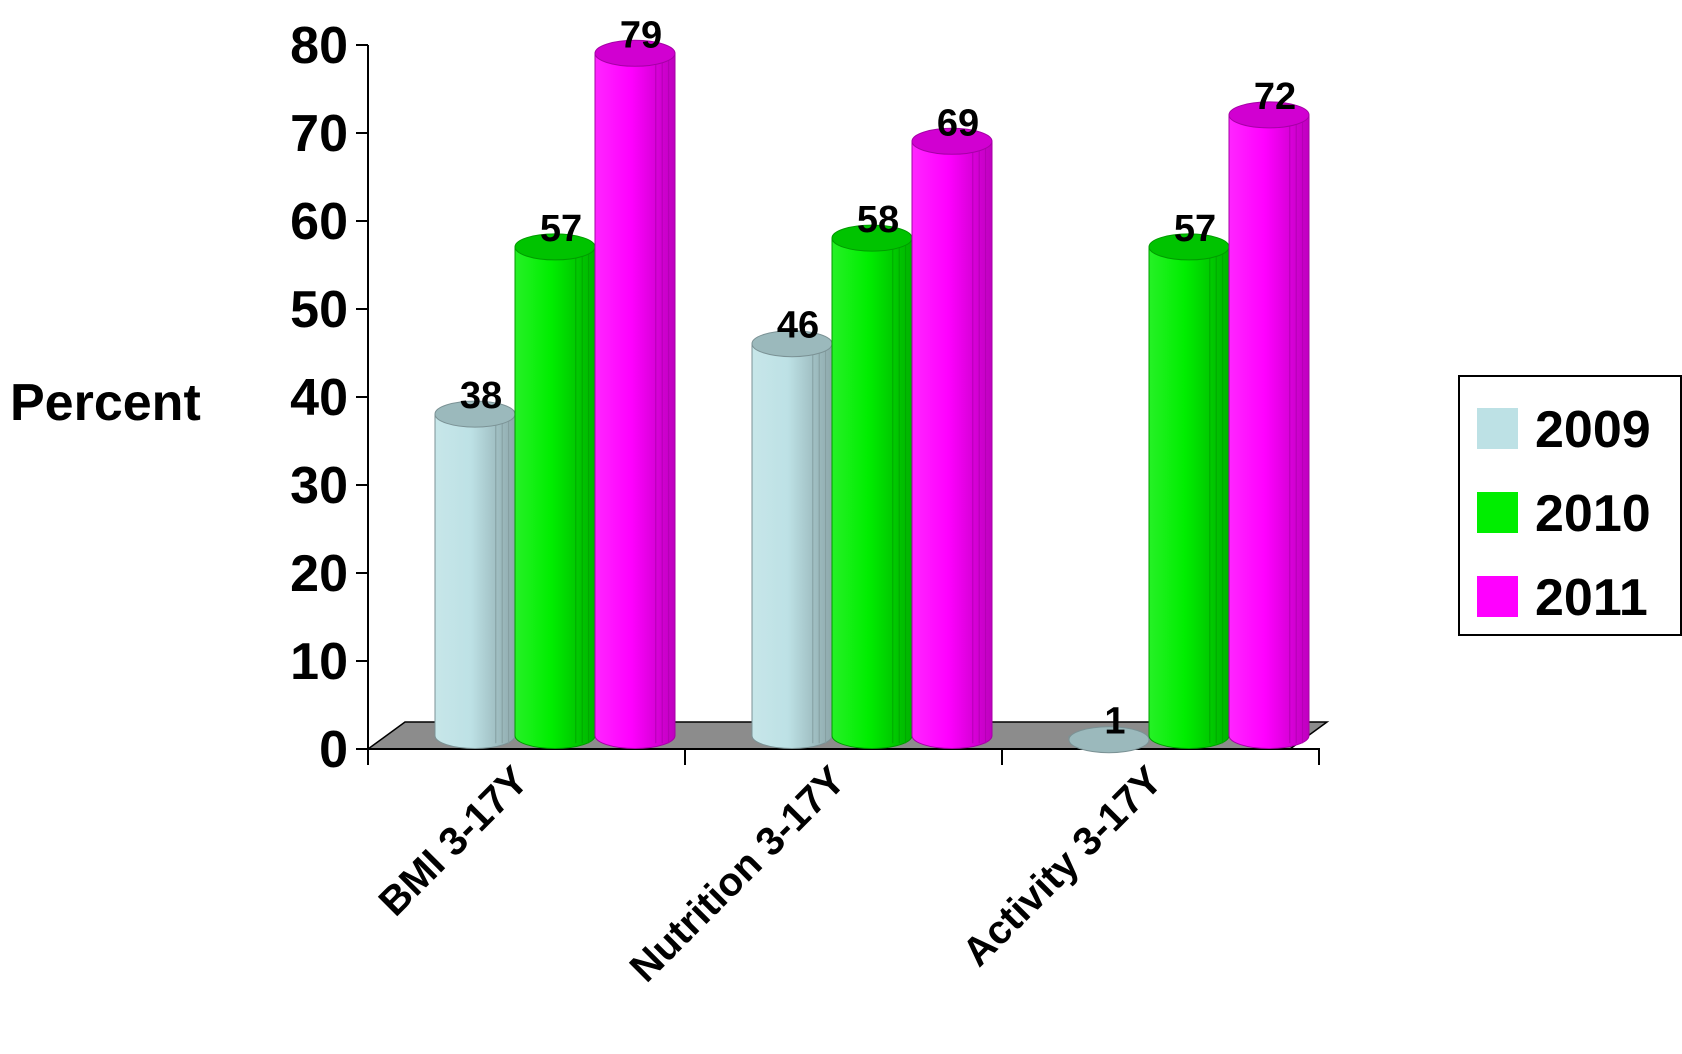 The height and width of the screenshot is (1054, 1682). I want to click on y-tick-label: 10, so click(319, 662).